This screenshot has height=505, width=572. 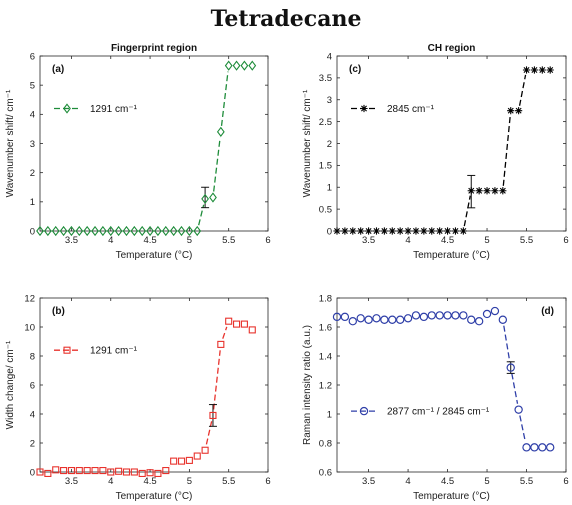 What do you see at coordinates (438, 412) in the screenshot?
I see `legend-label: 2877 cm⁻¹ / 2845 cm⁻¹` at bounding box center [438, 412].